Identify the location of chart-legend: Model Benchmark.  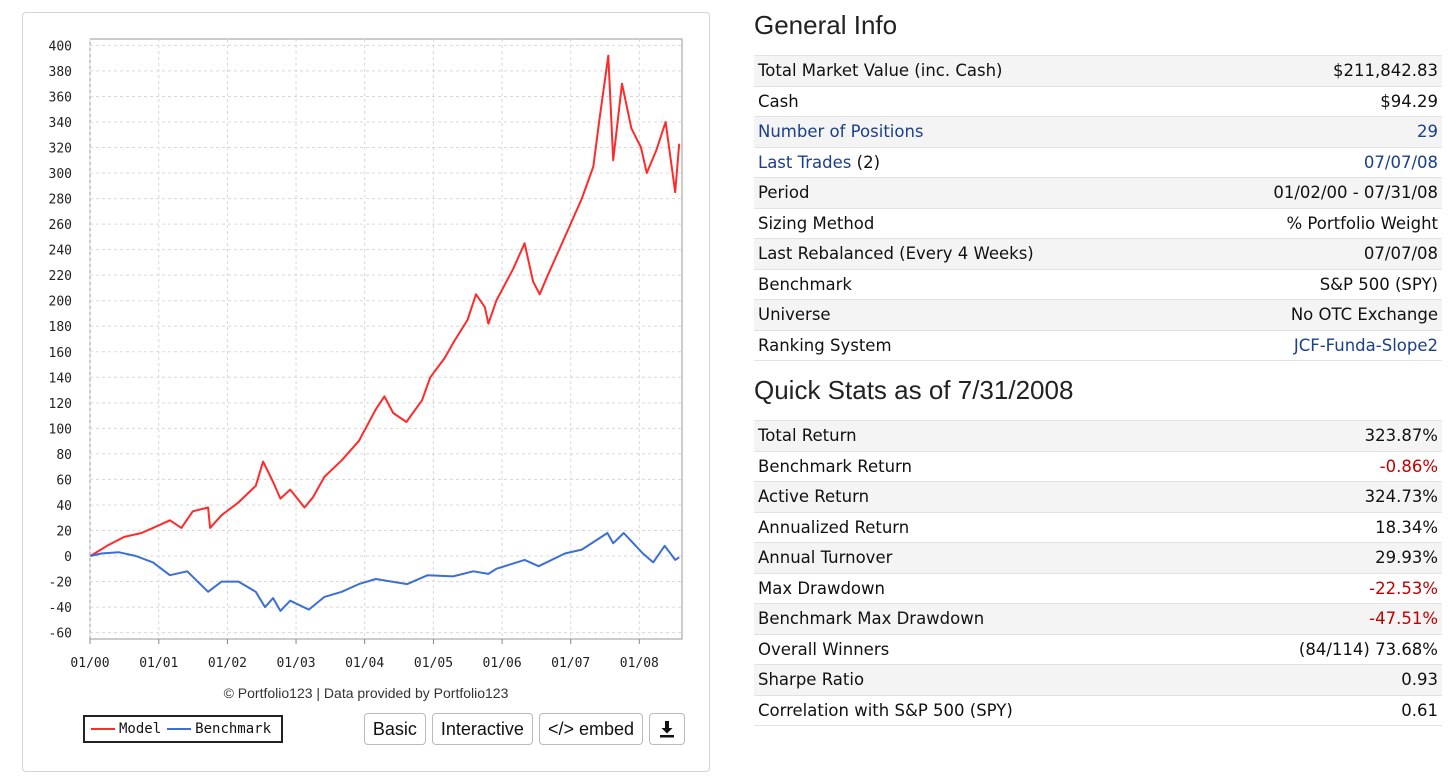
(183, 729).